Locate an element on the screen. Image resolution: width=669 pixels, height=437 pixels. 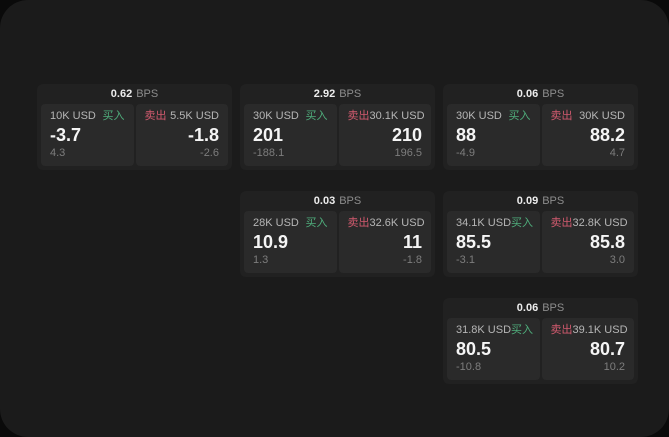
buy-top-row: 28K USD 买入 is located at coordinates (290, 223).